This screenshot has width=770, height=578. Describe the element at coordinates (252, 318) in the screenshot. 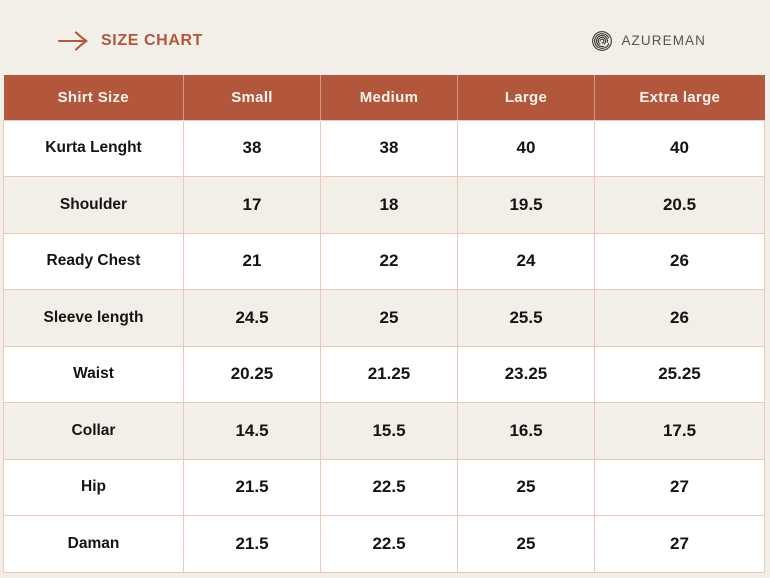

I see `size-cell: 24.5` at that location.